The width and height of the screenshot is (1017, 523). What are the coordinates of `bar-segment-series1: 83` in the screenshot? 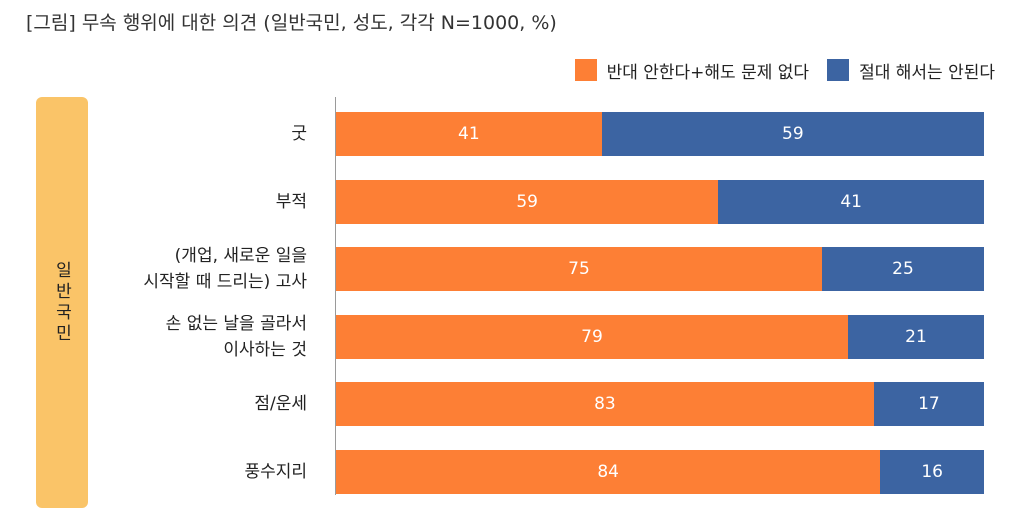 It's located at (605, 404).